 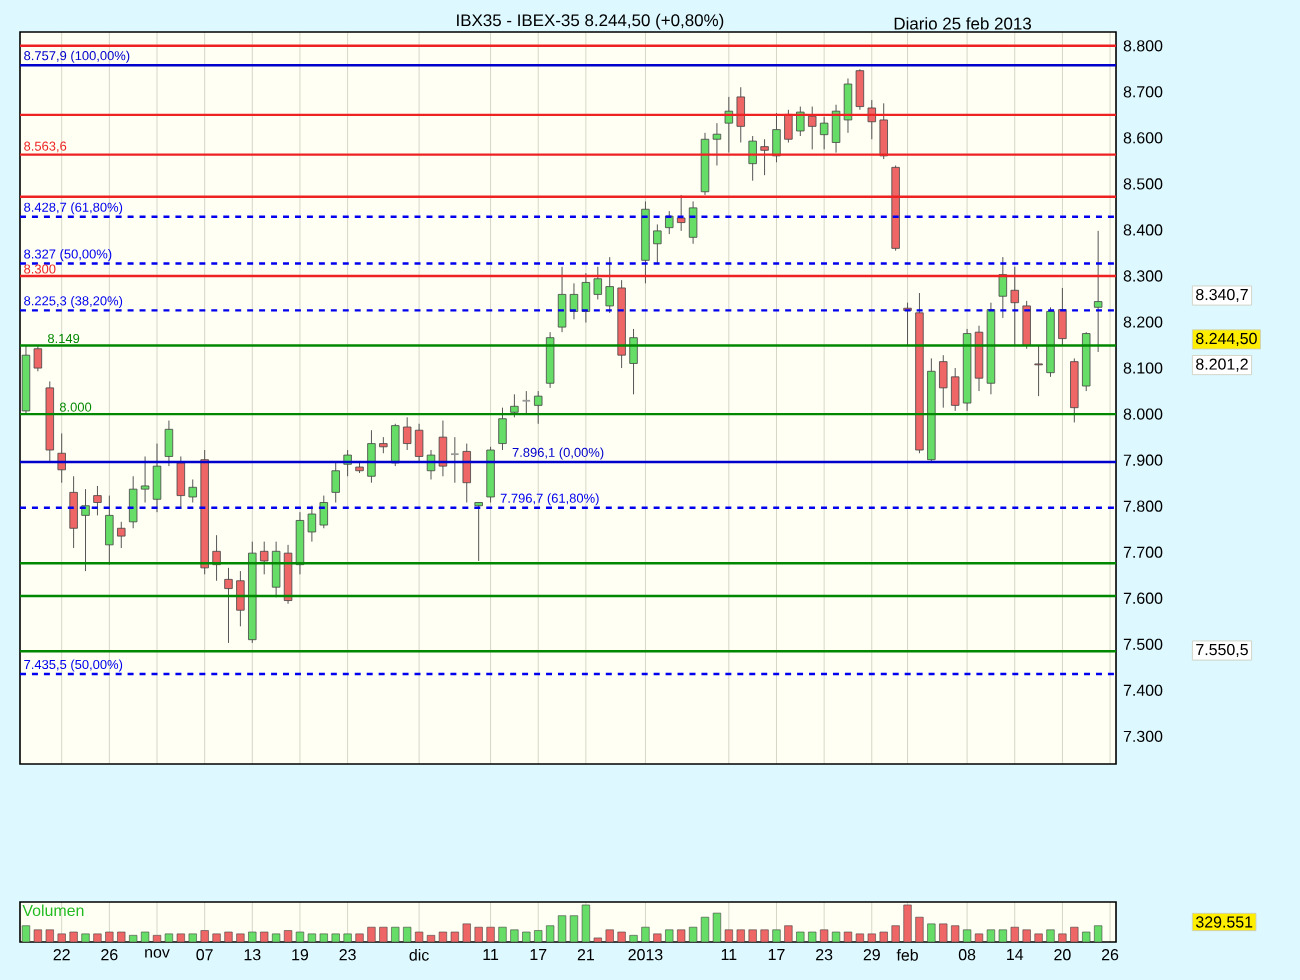 What do you see at coordinates (963, 23) in the screenshot?
I see `chart-subtitle: Diario 25 feb 2013` at bounding box center [963, 23].